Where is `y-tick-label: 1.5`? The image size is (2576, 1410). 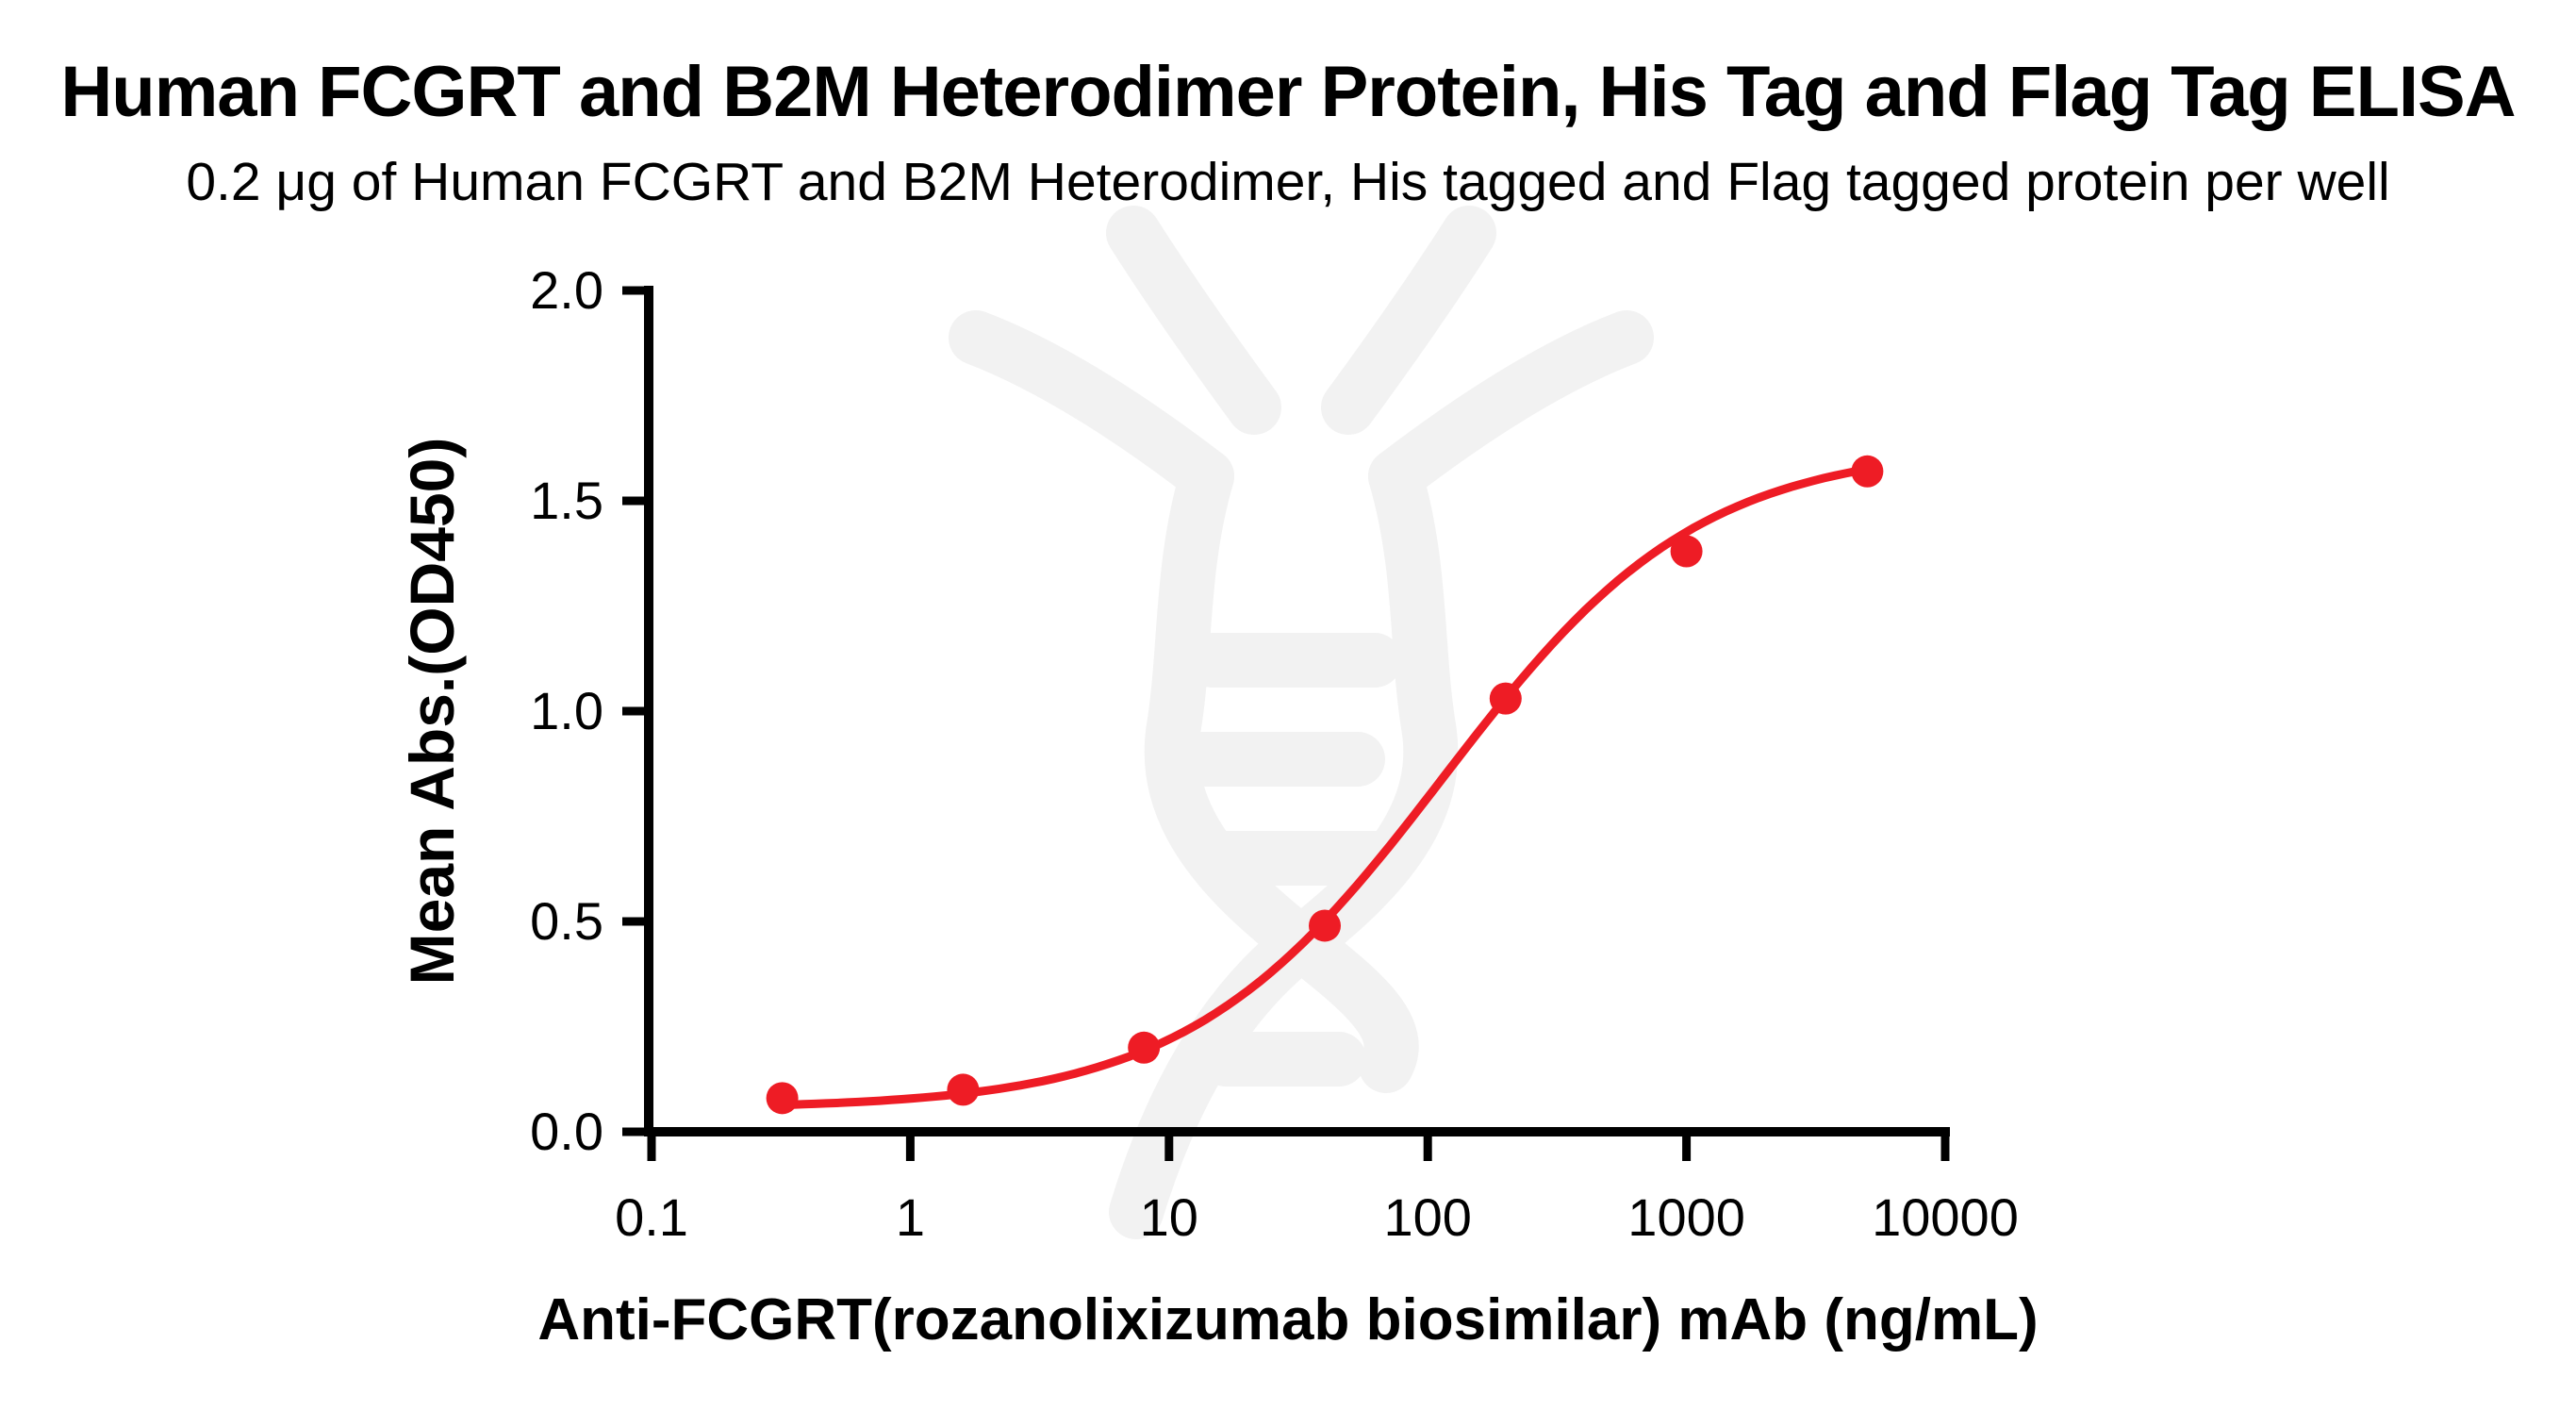
y-tick-label: 1.5 is located at coordinates (566, 501).